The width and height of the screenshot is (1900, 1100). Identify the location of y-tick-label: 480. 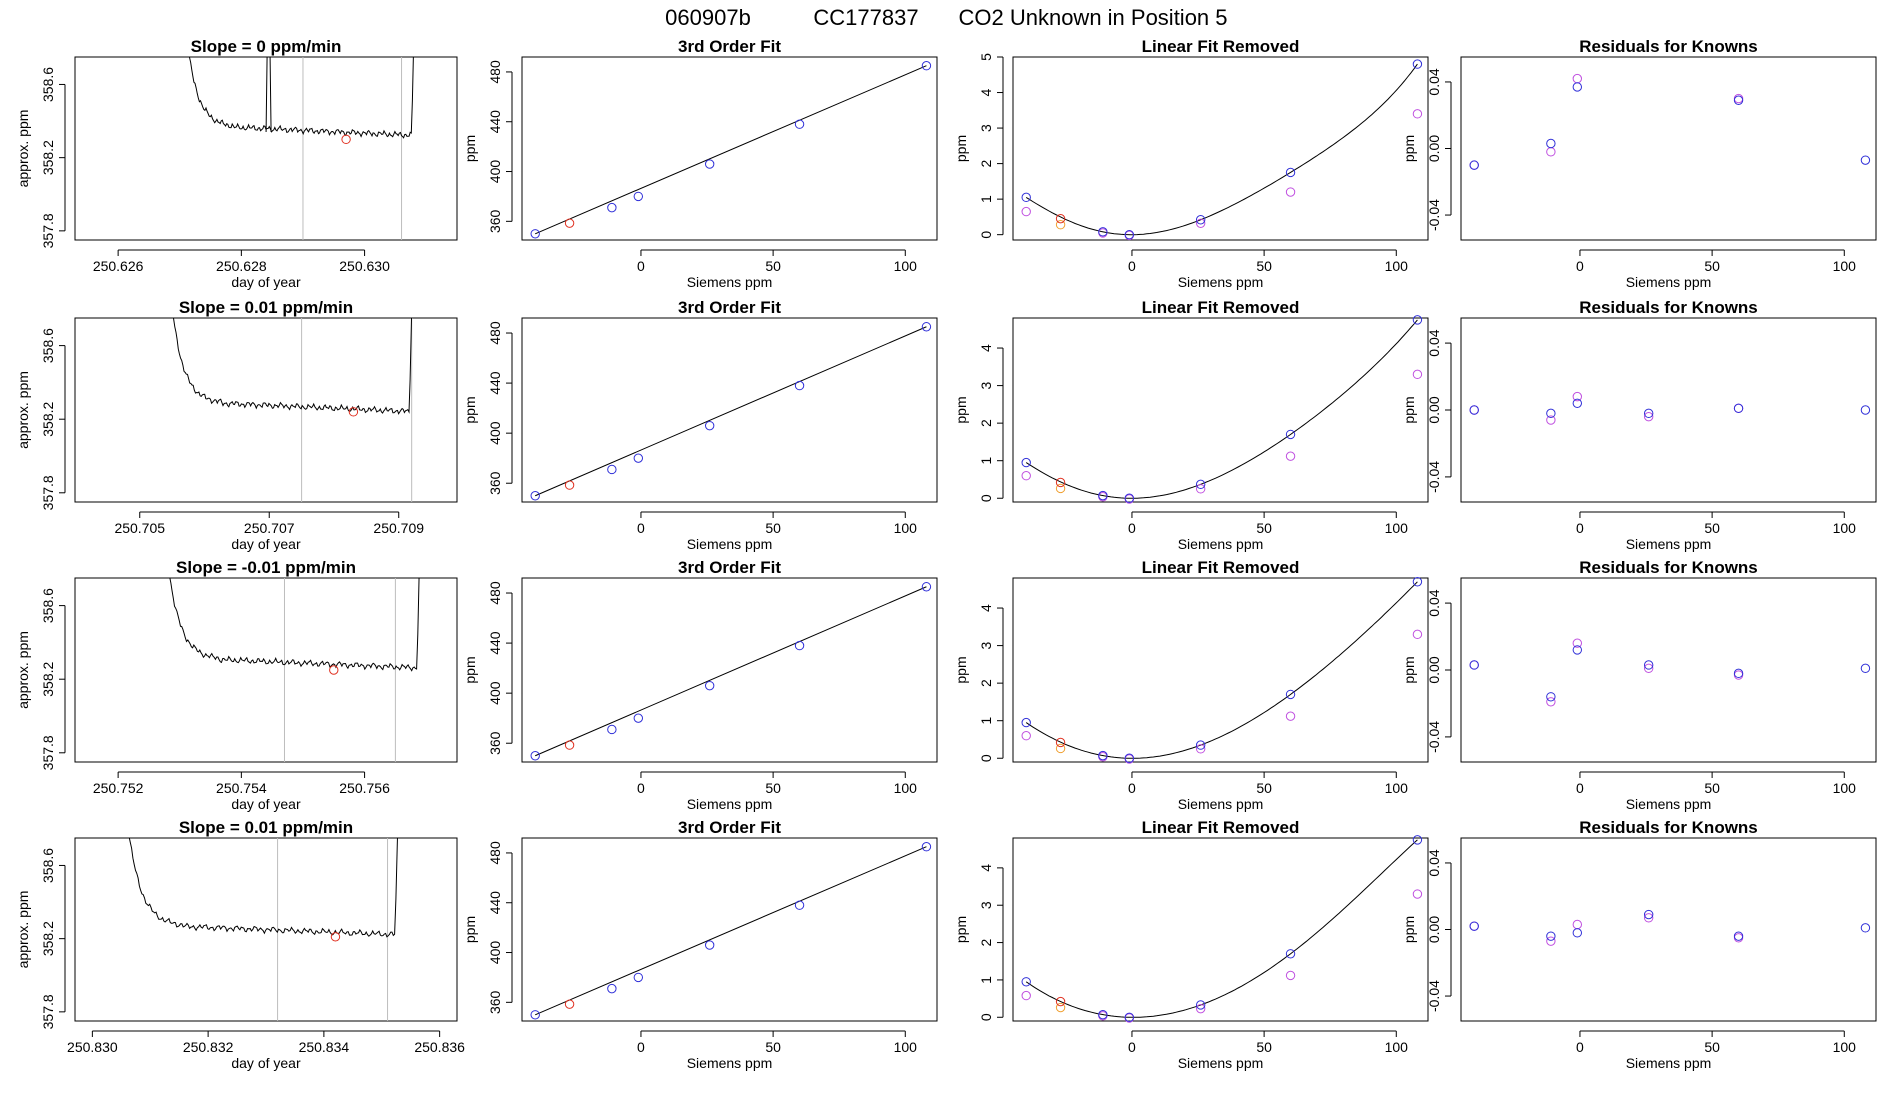
(495, 853).